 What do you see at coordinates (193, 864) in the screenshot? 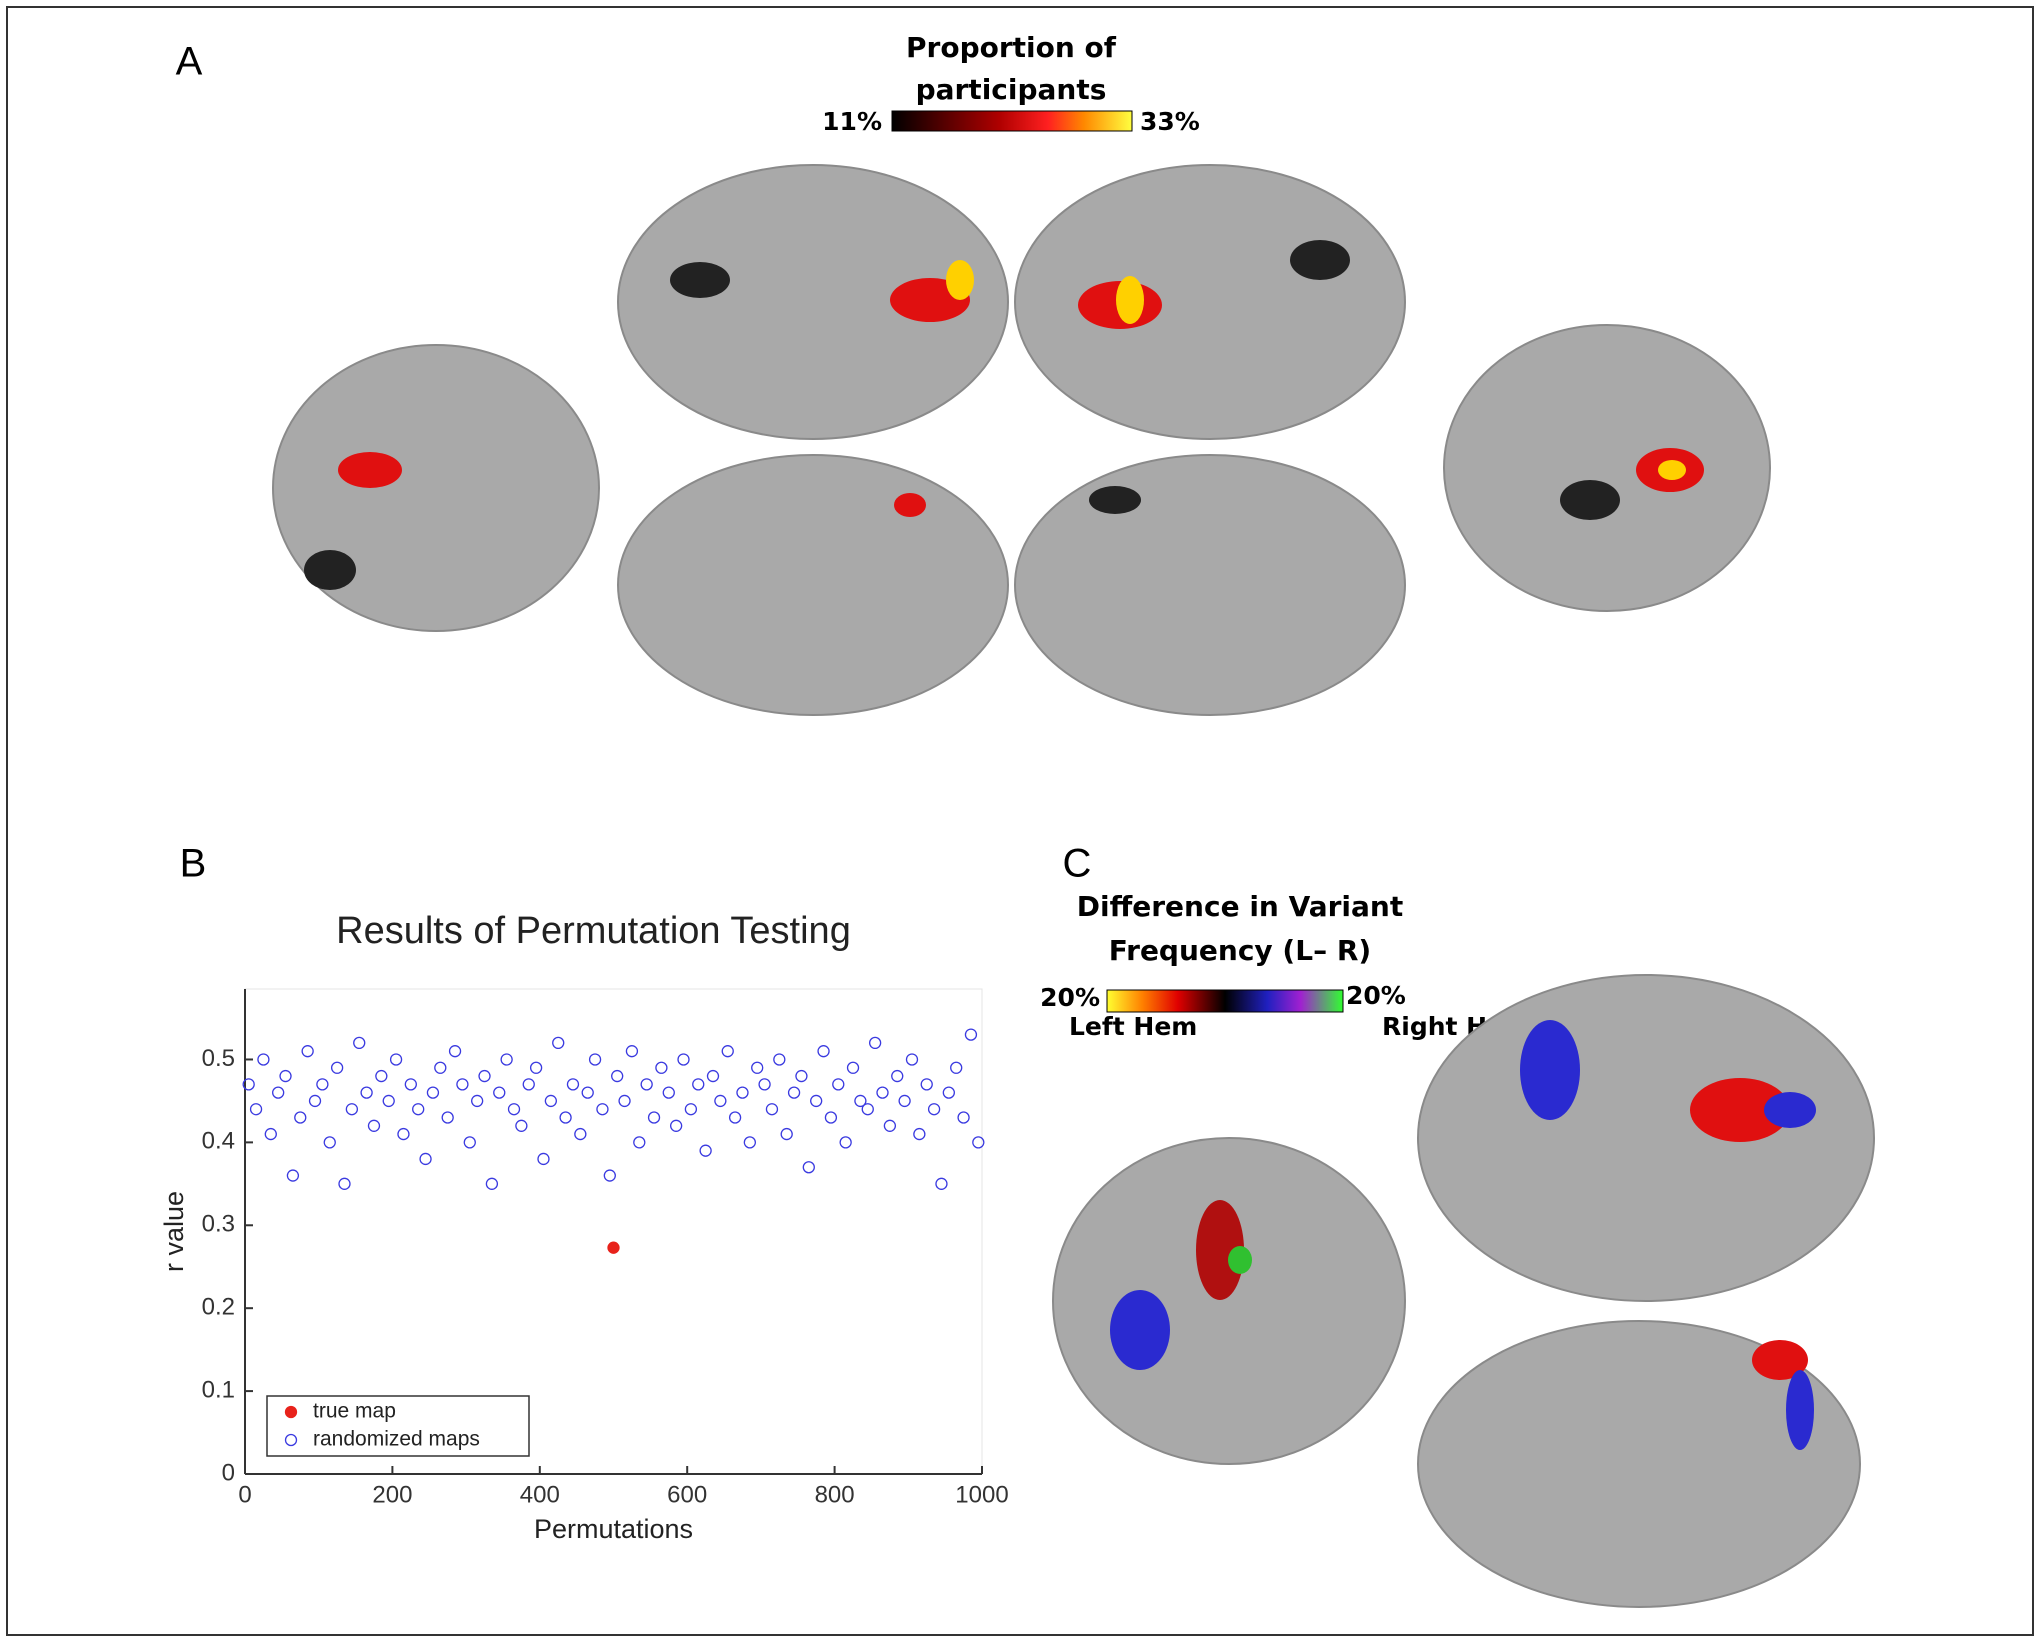
I see `panel-label: B` at bounding box center [193, 864].